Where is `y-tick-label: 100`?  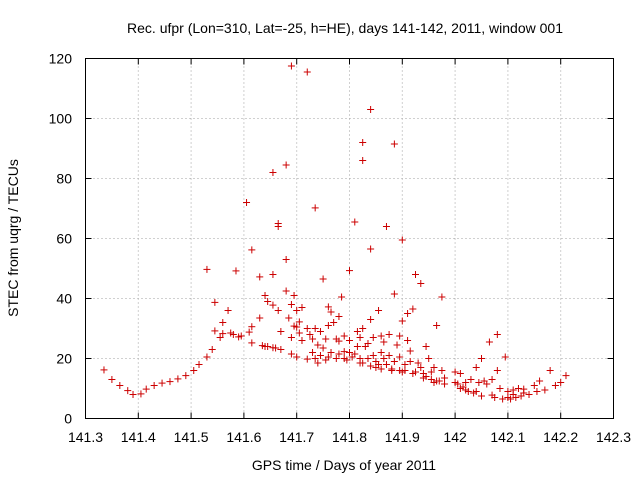
y-tick-label: 100 is located at coordinates (61, 119).